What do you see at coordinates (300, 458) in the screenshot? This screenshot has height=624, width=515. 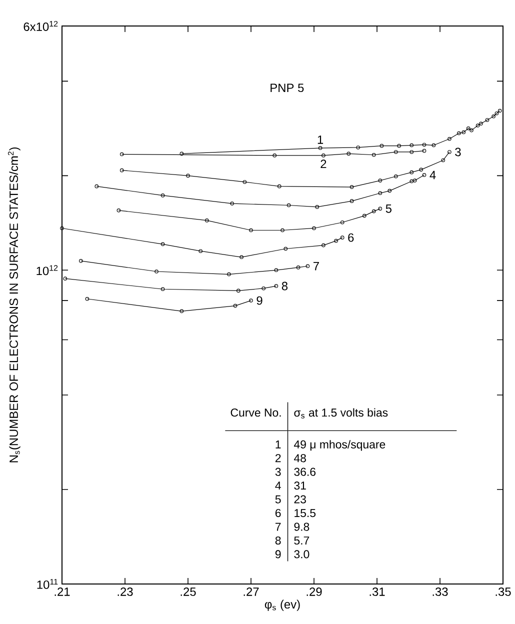 I see `annotation: 48` at bounding box center [300, 458].